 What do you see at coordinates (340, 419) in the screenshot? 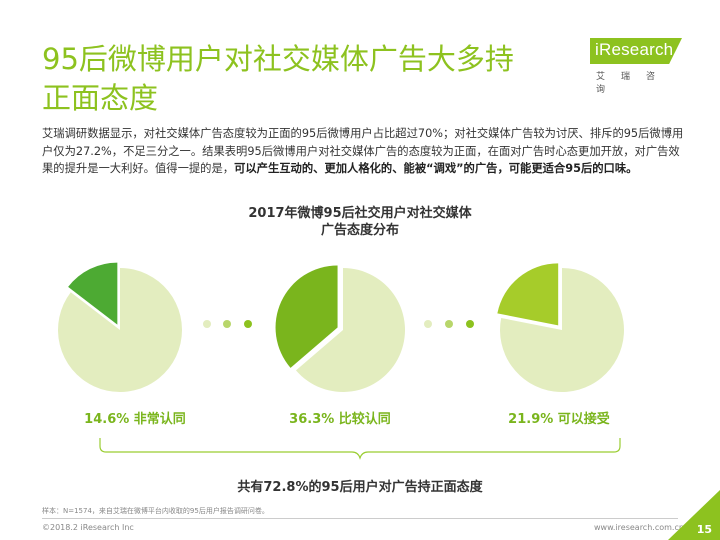
I see `slice-label-2: 36.3% 比较认同` at bounding box center [340, 419].